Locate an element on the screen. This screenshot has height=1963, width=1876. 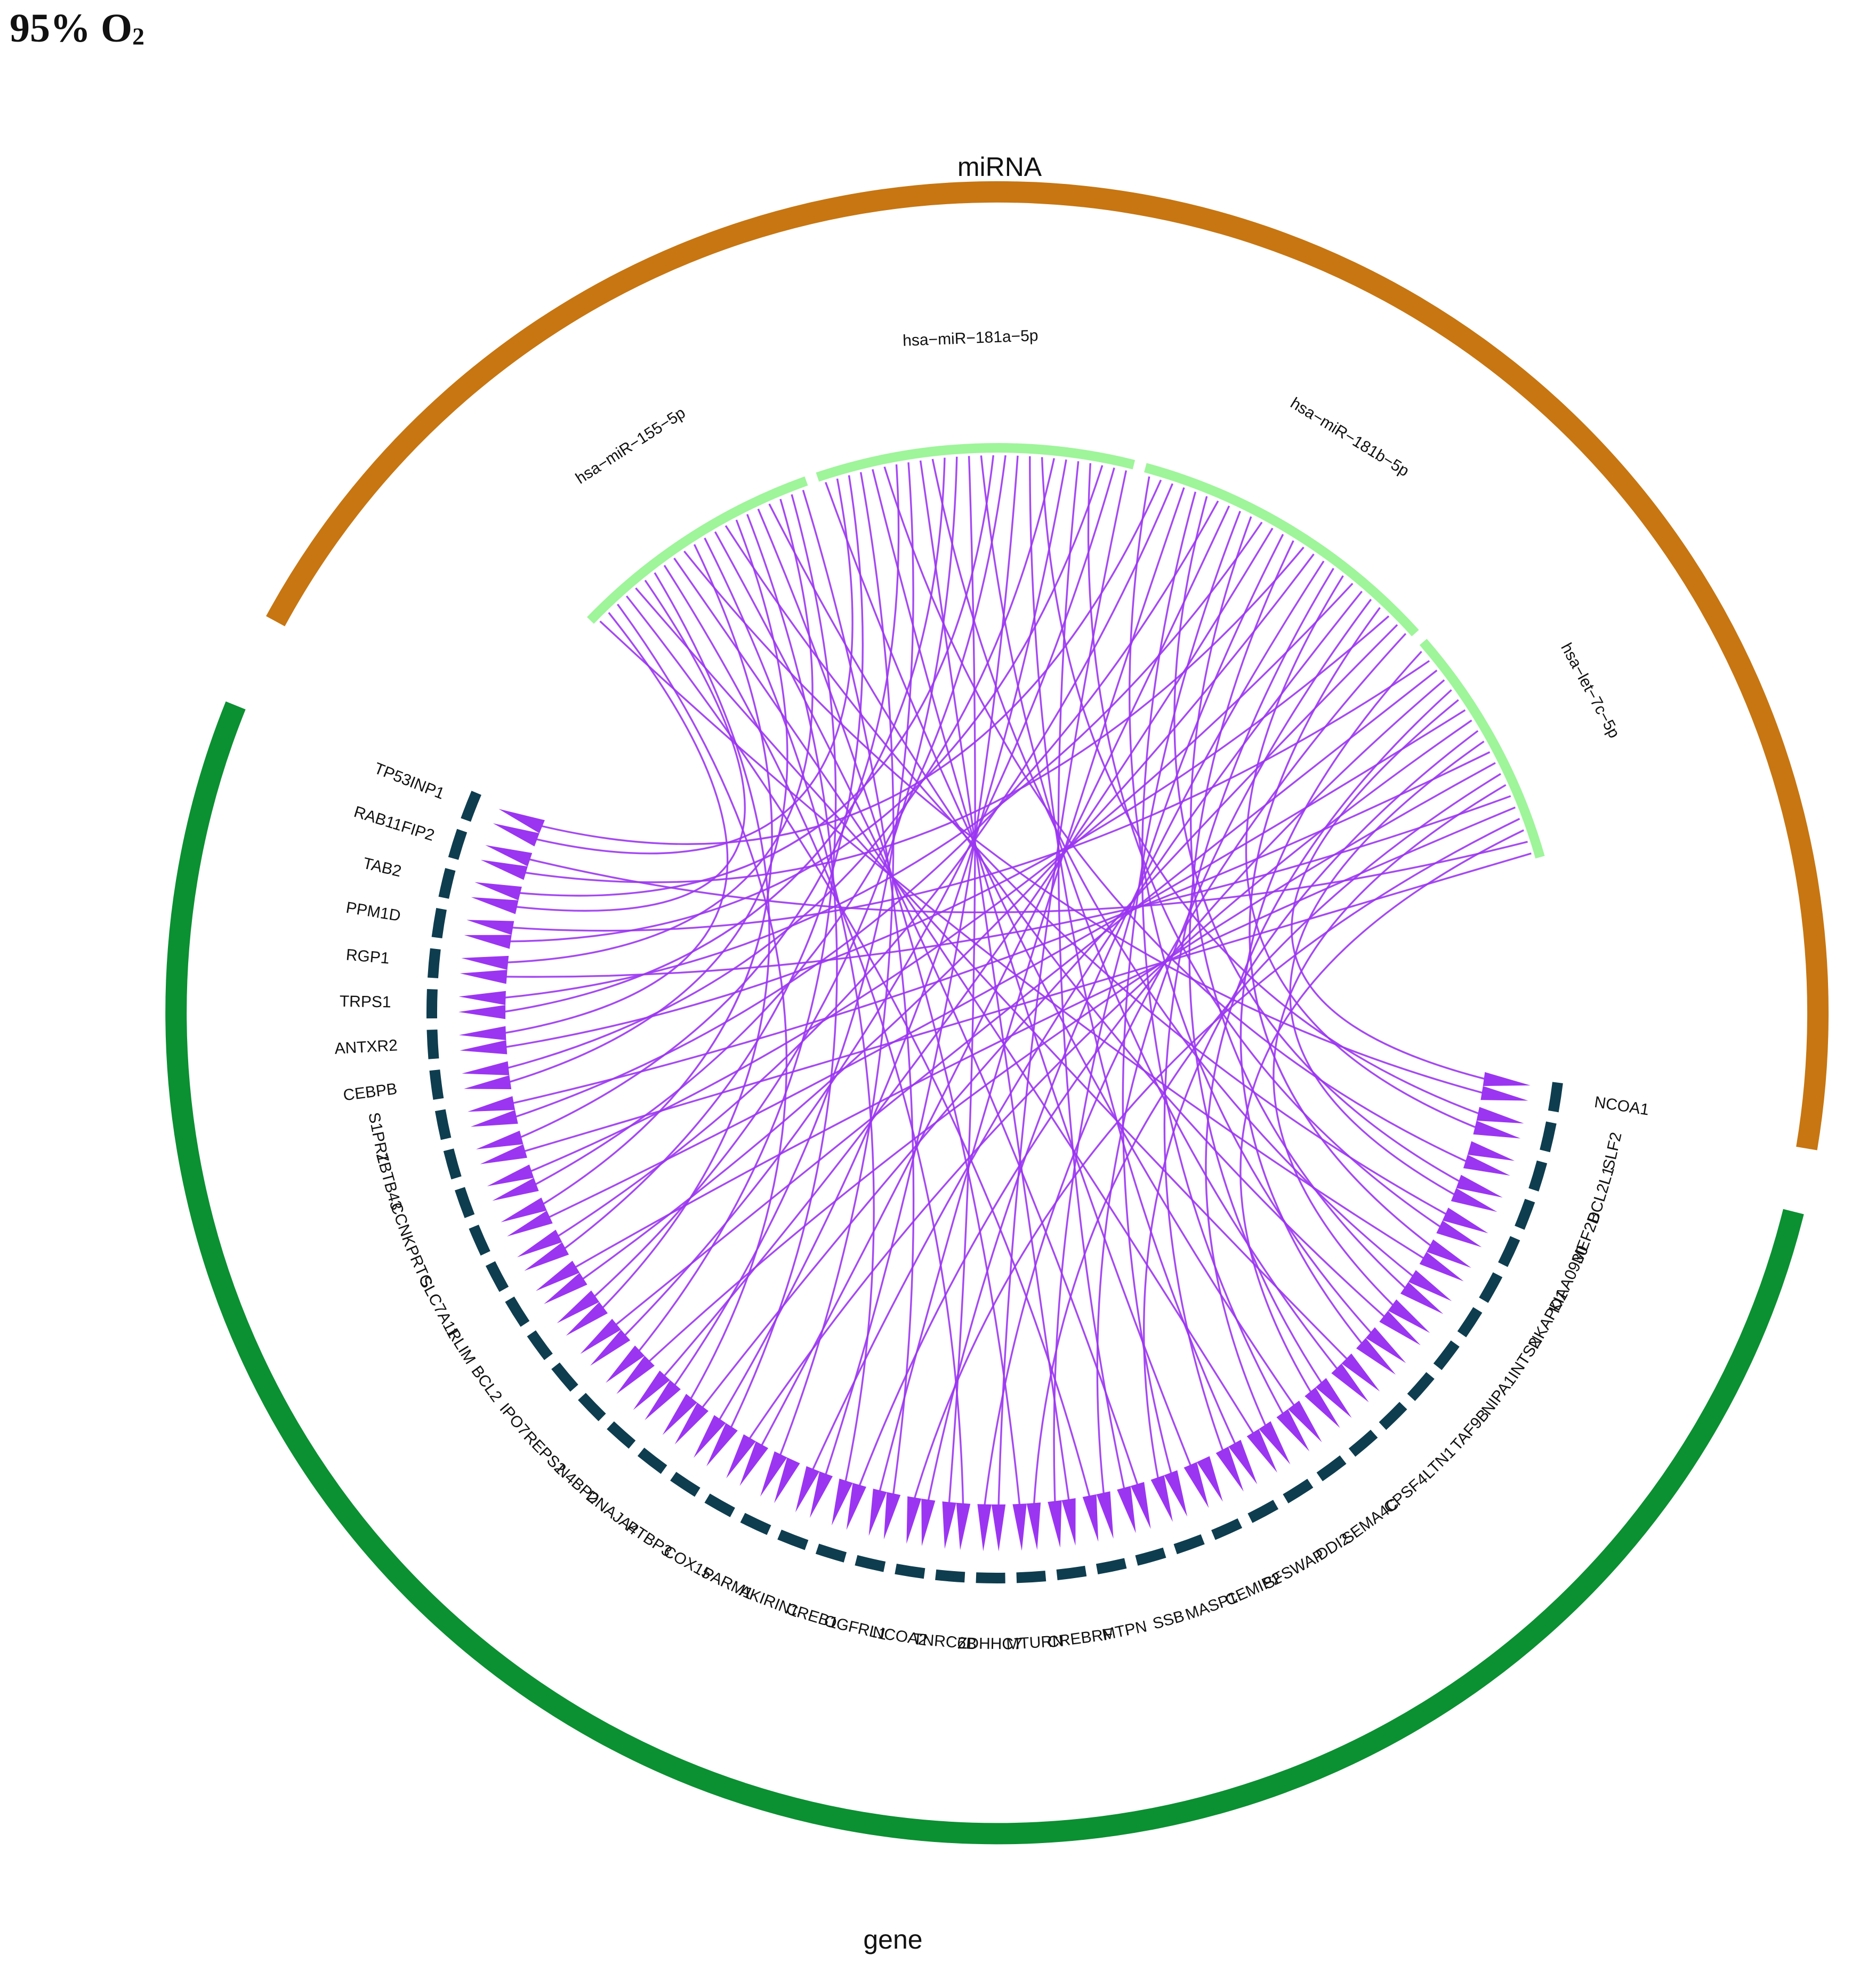
gene-label: SSB is located at coordinates (1168, 1620).